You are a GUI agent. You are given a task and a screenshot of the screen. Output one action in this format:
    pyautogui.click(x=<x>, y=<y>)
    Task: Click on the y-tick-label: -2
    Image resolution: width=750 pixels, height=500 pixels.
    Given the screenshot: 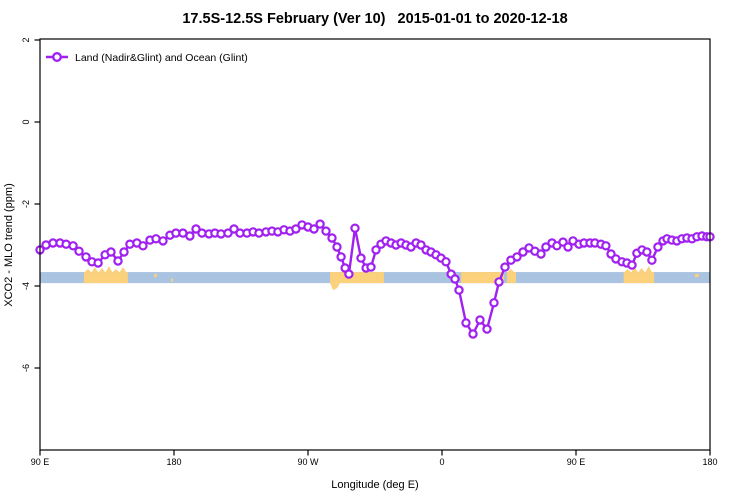 What is the action you would take?
    pyautogui.click(x=26, y=204)
    